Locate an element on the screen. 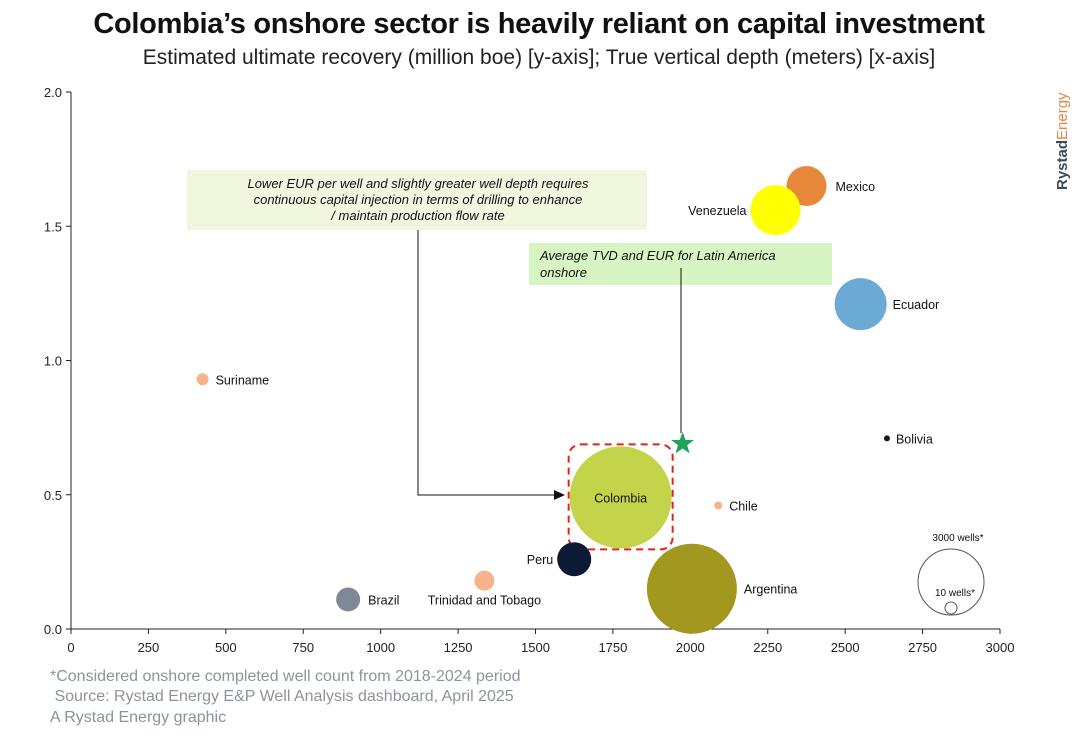  x-tick-label: 0 is located at coordinates (70, 647).